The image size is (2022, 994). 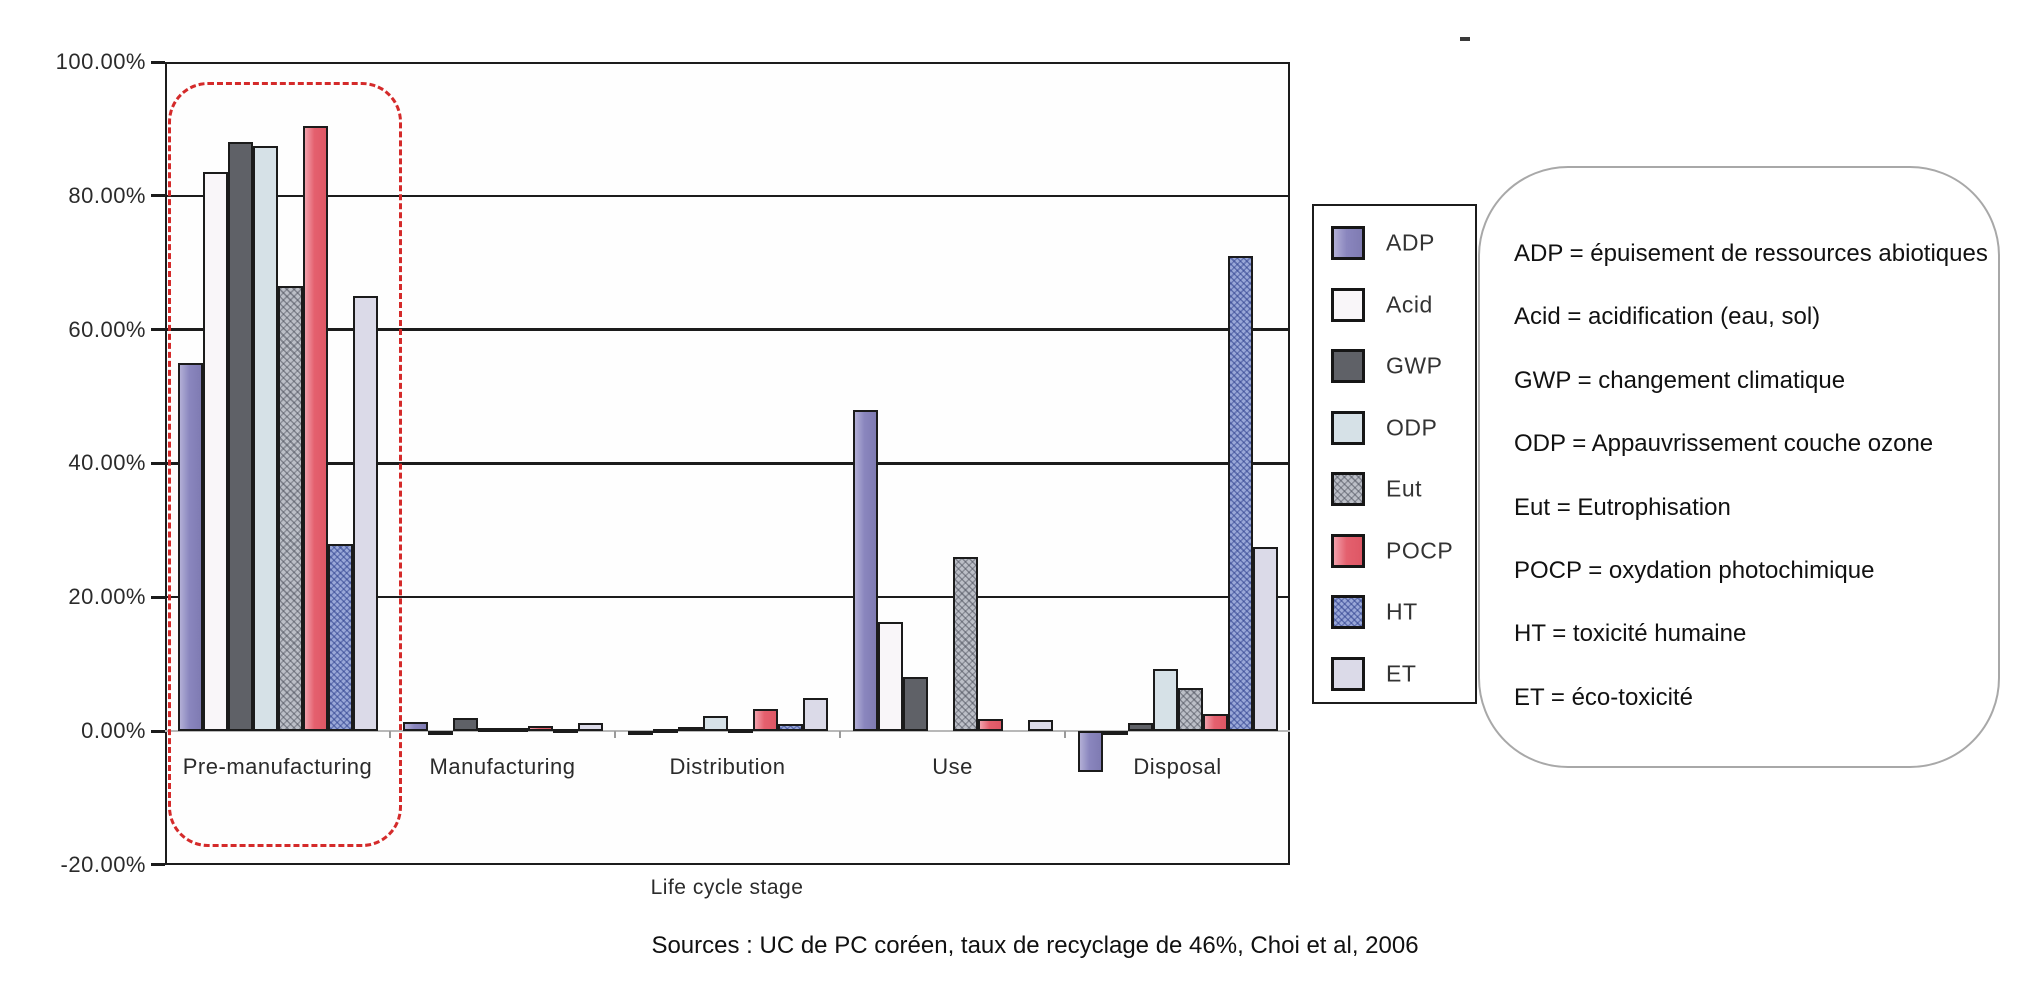 What do you see at coordinates (890, 676) in the screenshot?
I see `bar-acid-use` at bounding box center [890, 676].